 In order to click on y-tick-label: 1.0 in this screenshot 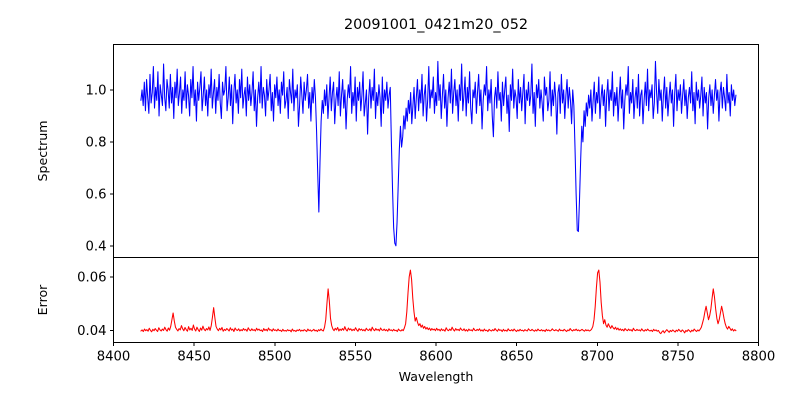, I will do `click(96, 91)`.